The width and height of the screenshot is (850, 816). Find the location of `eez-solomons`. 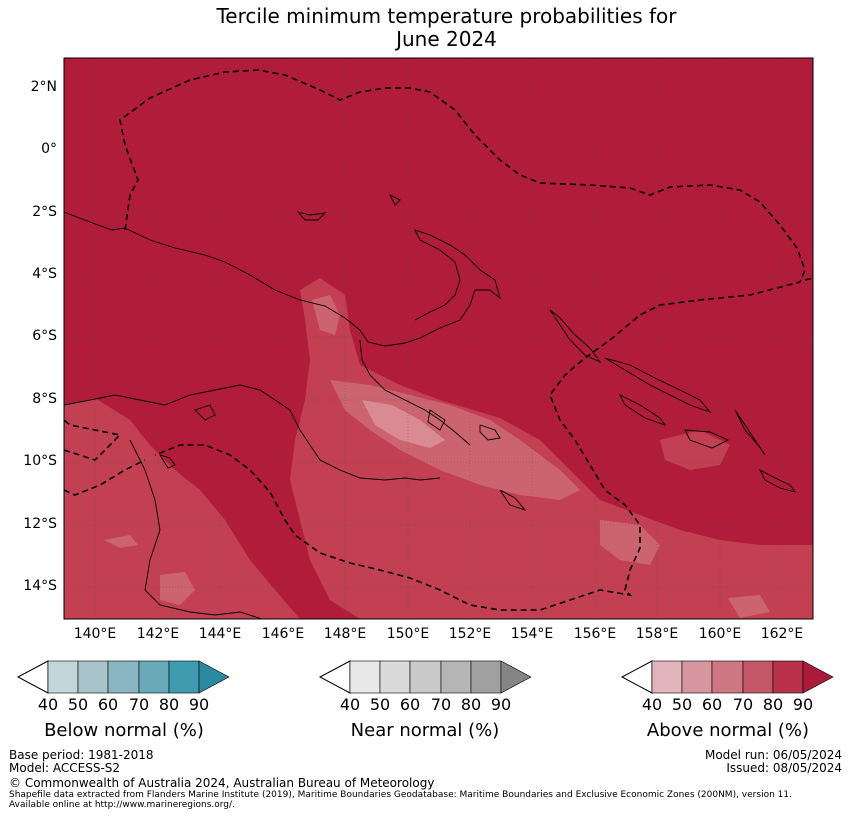

eez-solomons is located at coordinates (808, 279).